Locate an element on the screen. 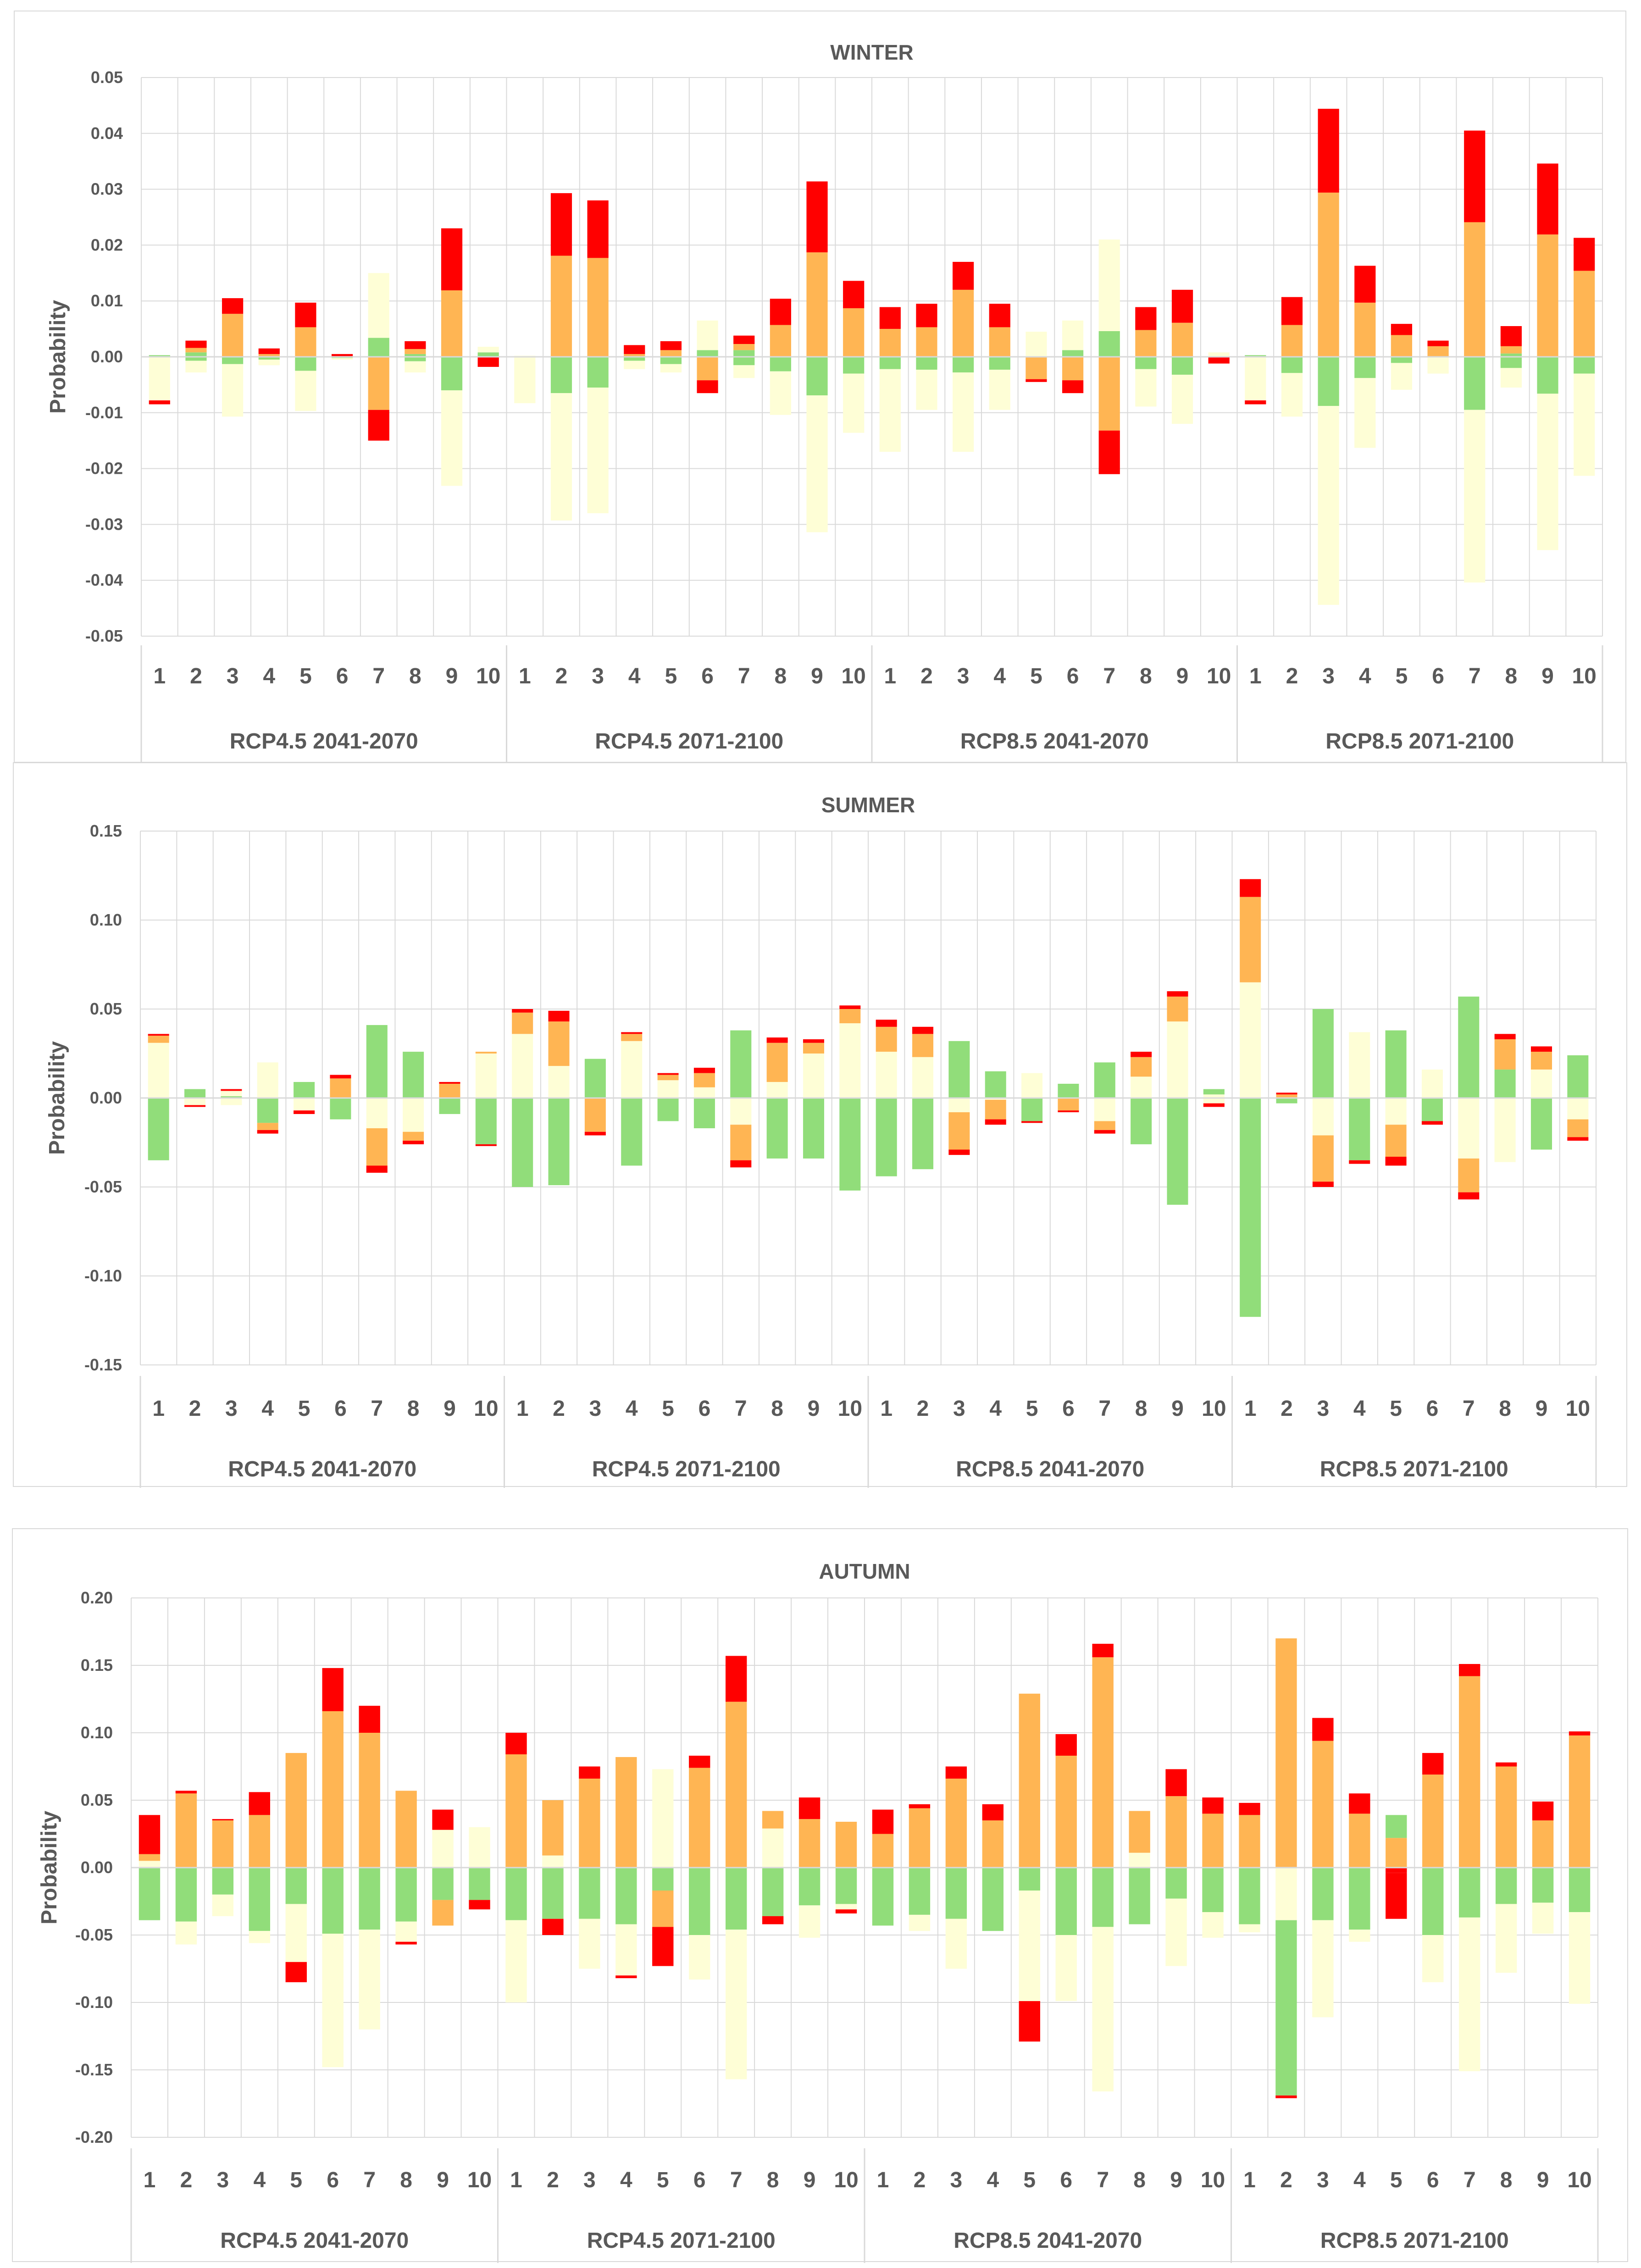 This screenshot has height=2268, width=1641. y-tick-label: 0.05 is located at coordinates (107, 78).